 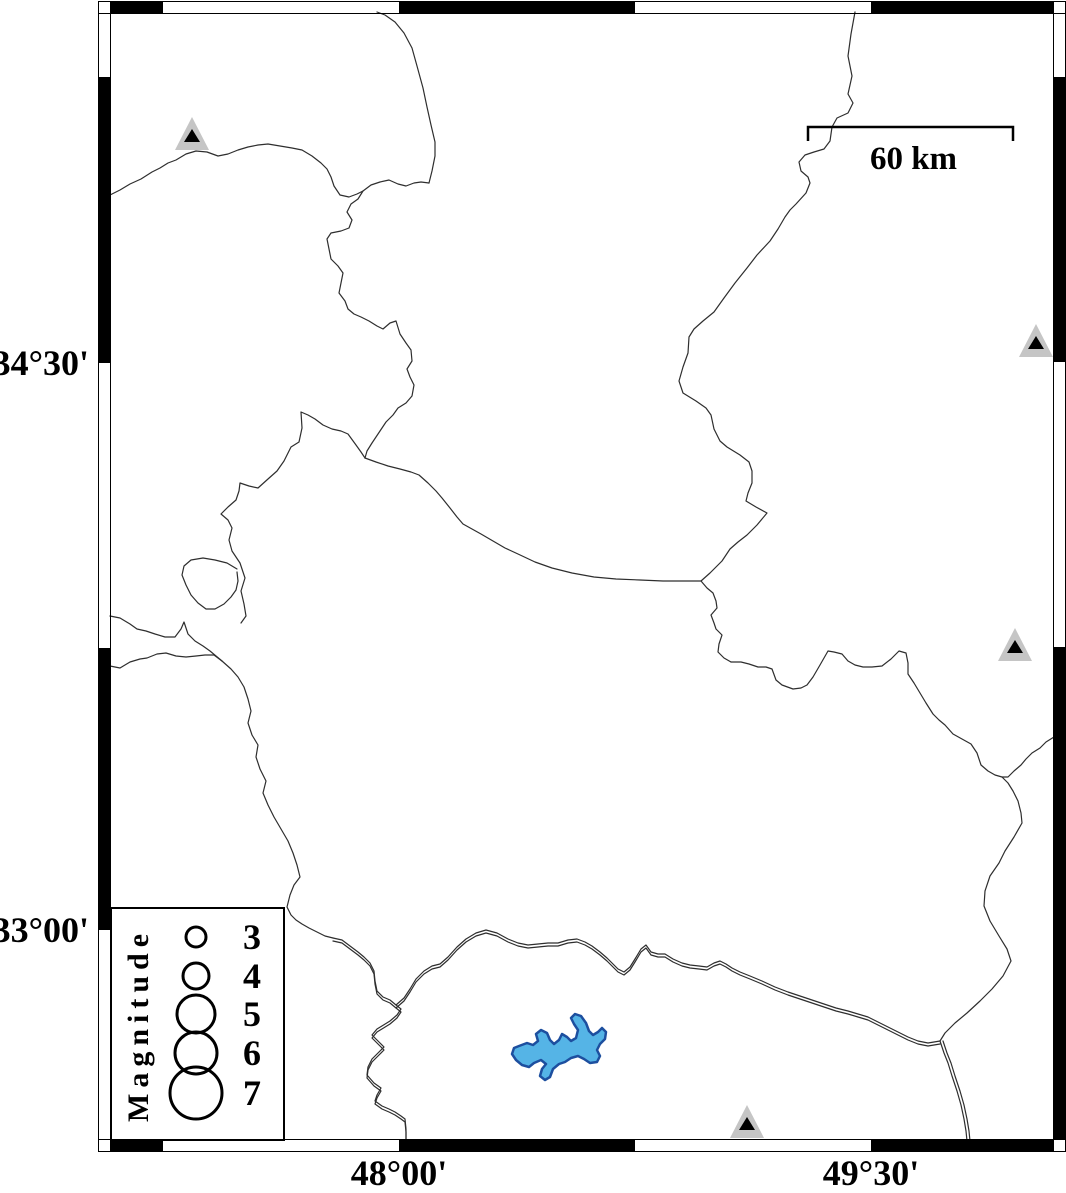 What do you see at coordinates (910, 133) in the screenshot?
I see `scale-bar-bracket` at bounding box center [910, 133].